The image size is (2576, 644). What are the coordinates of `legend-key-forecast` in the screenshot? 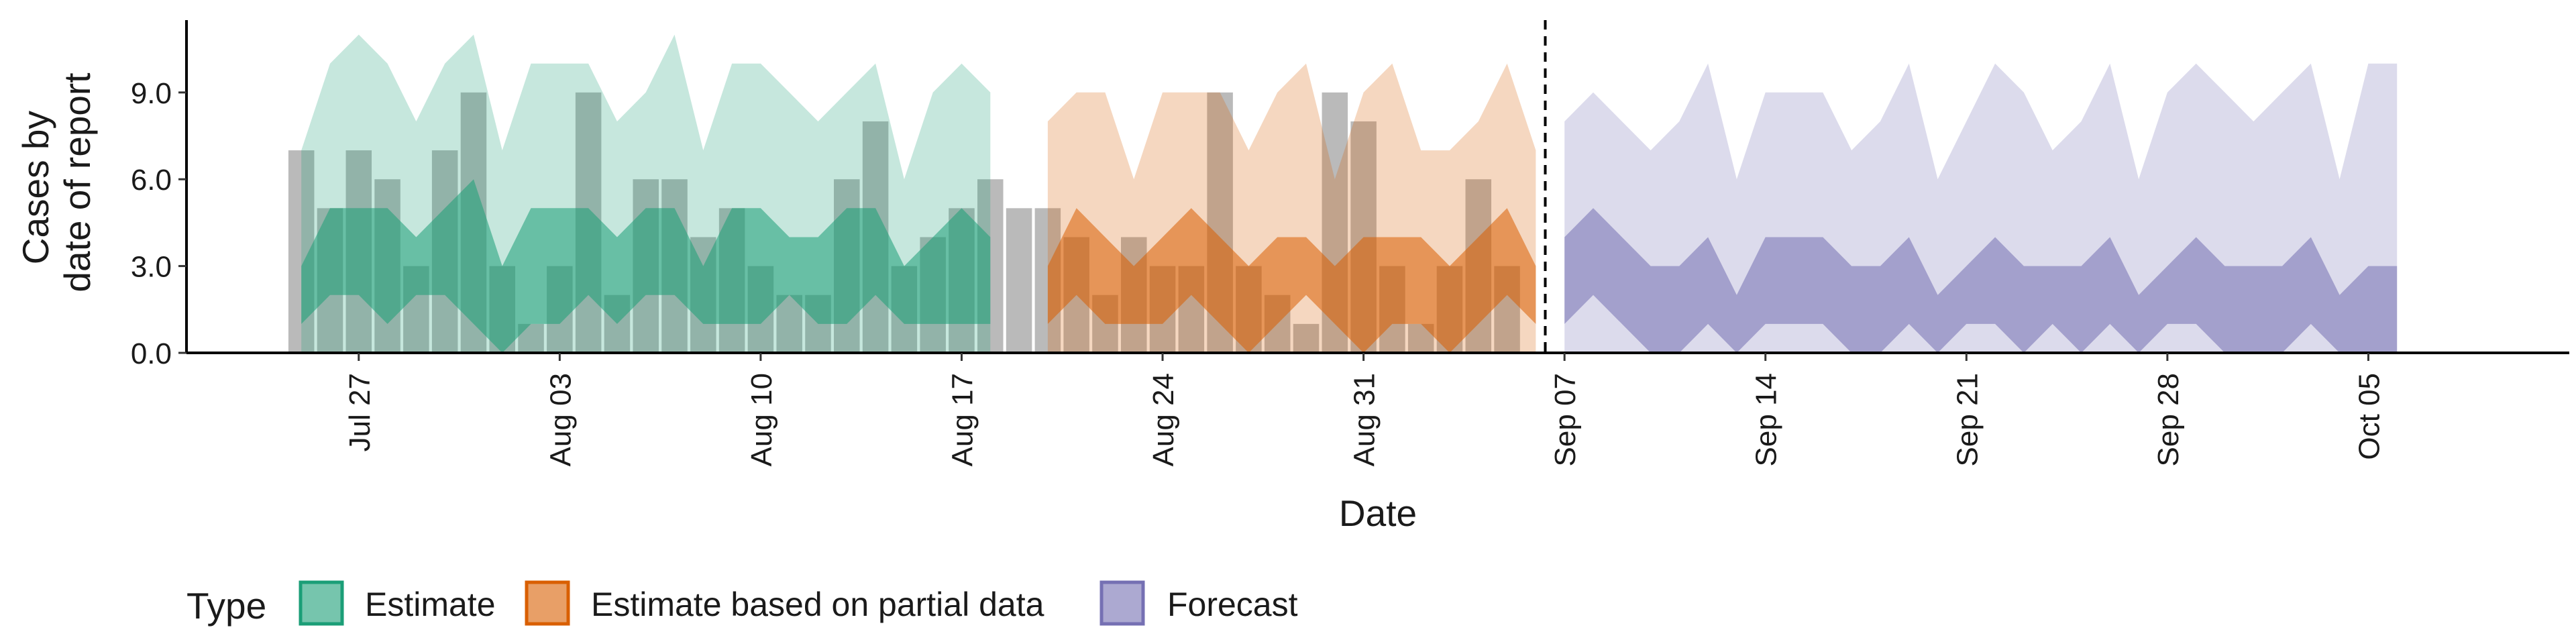 It's located at (1122, 603).